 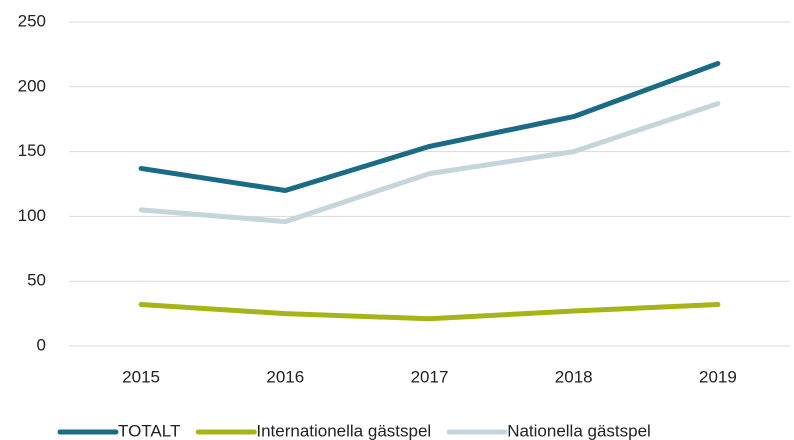 What do you see at coordinates (32, 20) in the screenshot?
I see `y-tick-label: 250` at bounding box center [32, 20].